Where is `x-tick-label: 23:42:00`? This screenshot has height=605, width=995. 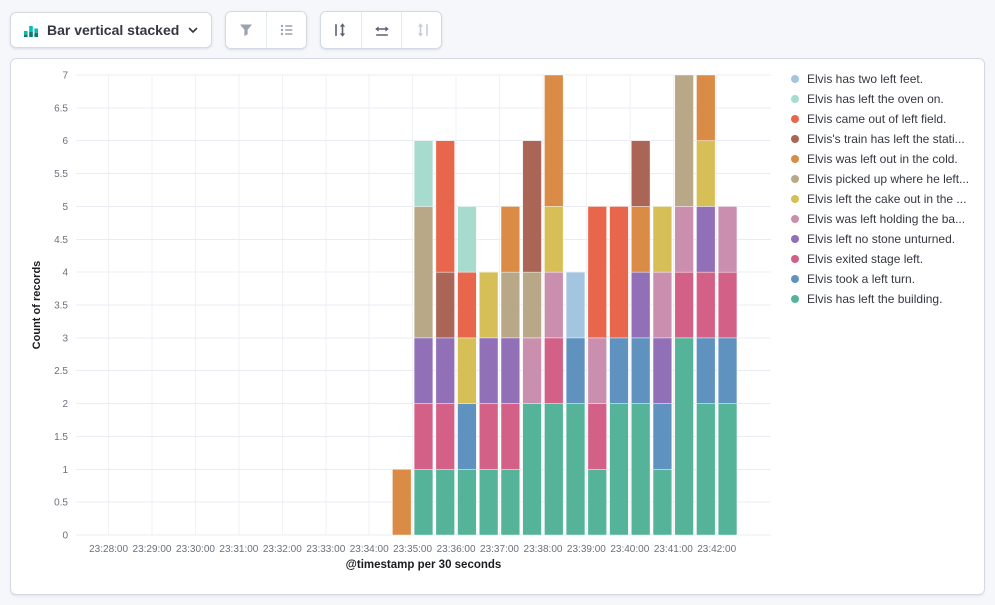 x-tick-label: 23:42:00 is located at coordinates (716, 549).